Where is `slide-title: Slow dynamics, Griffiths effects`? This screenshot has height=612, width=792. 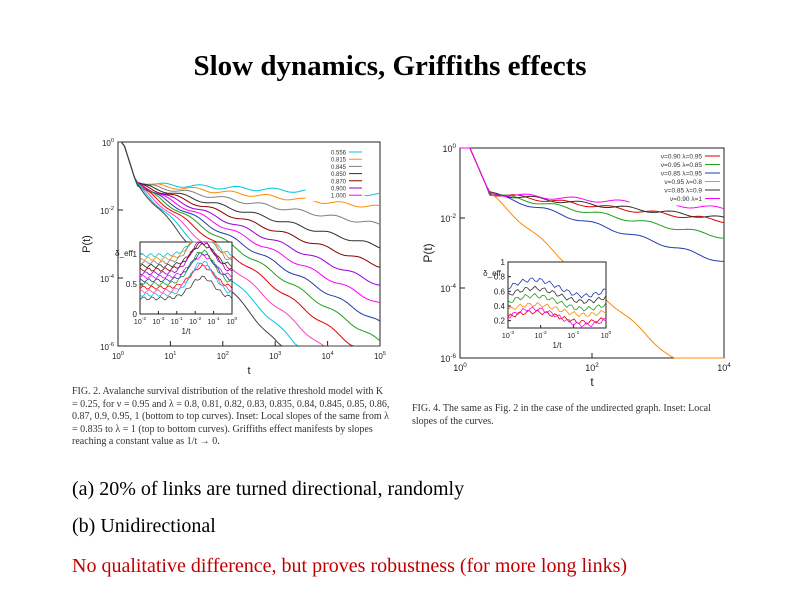
slide-title: Slow dynamics, Griffiths effects is located at coordinates (390, 66).